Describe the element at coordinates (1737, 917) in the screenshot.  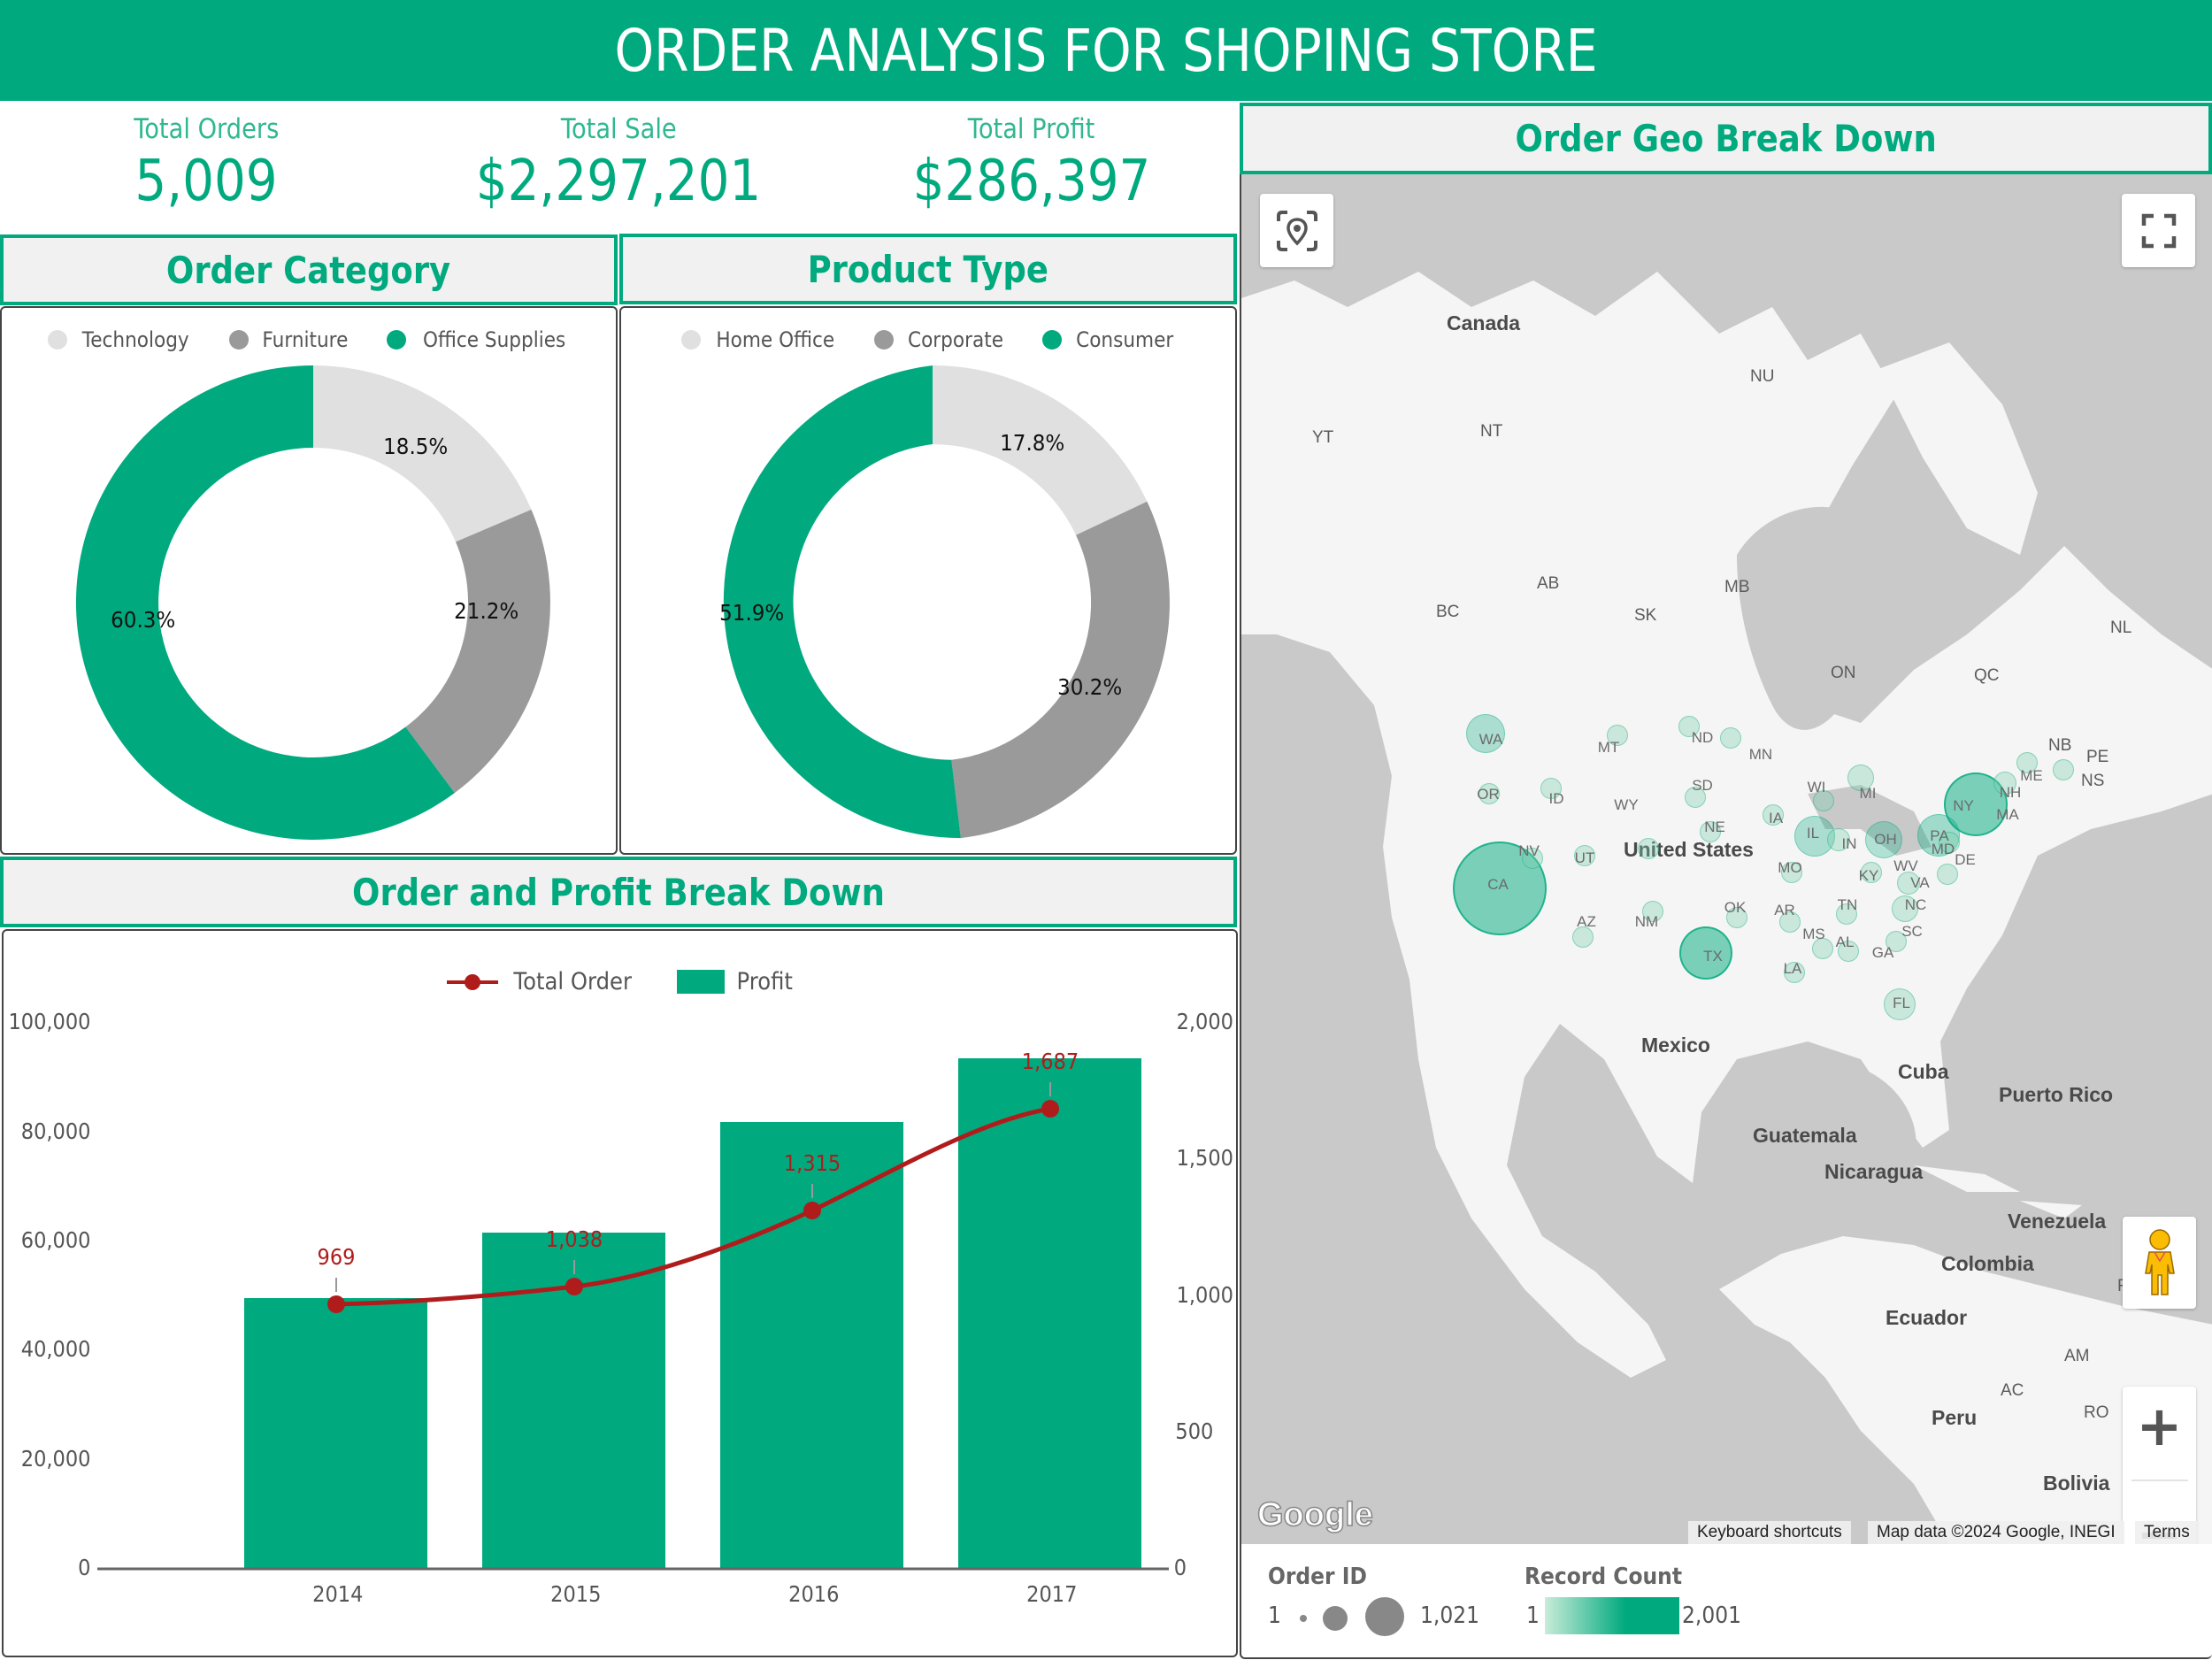
I see `bubble-ok` at that location.